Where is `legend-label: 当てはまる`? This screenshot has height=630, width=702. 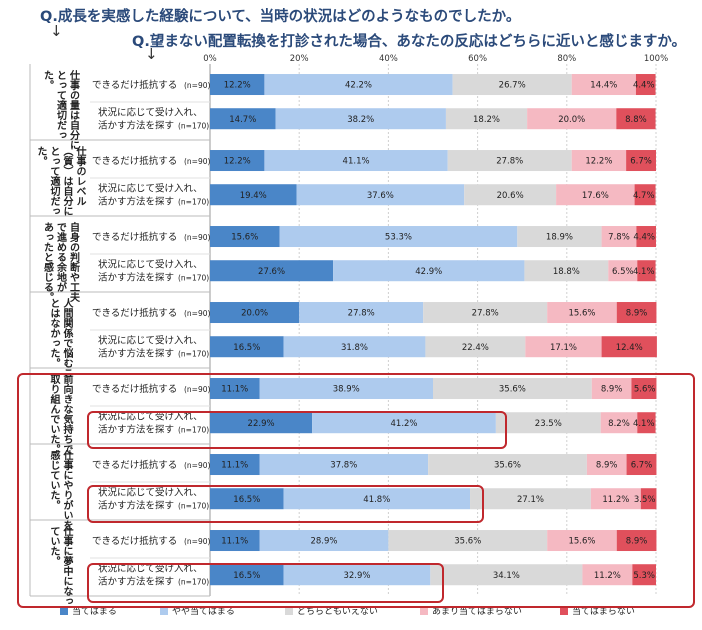 legend-label: 当てはまる is located at coordinates (94, 611).